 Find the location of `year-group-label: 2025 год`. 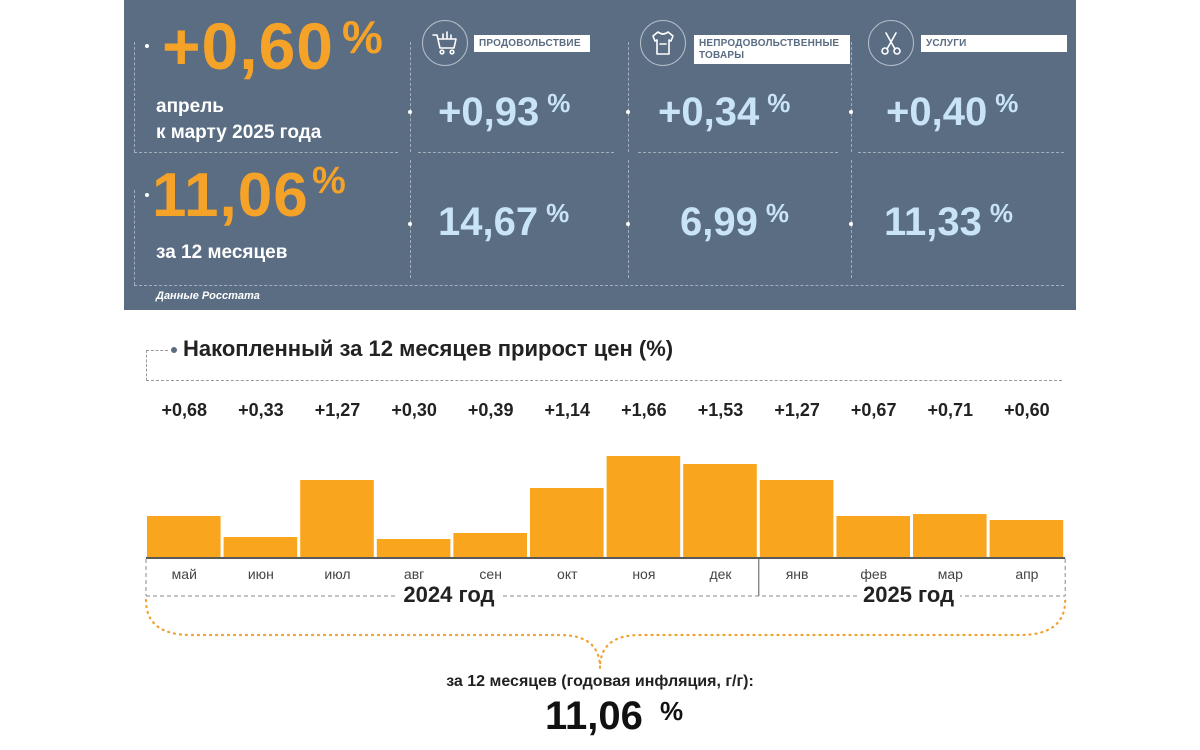

year-group-label: 2025 год is located at coordinates (909, 595).